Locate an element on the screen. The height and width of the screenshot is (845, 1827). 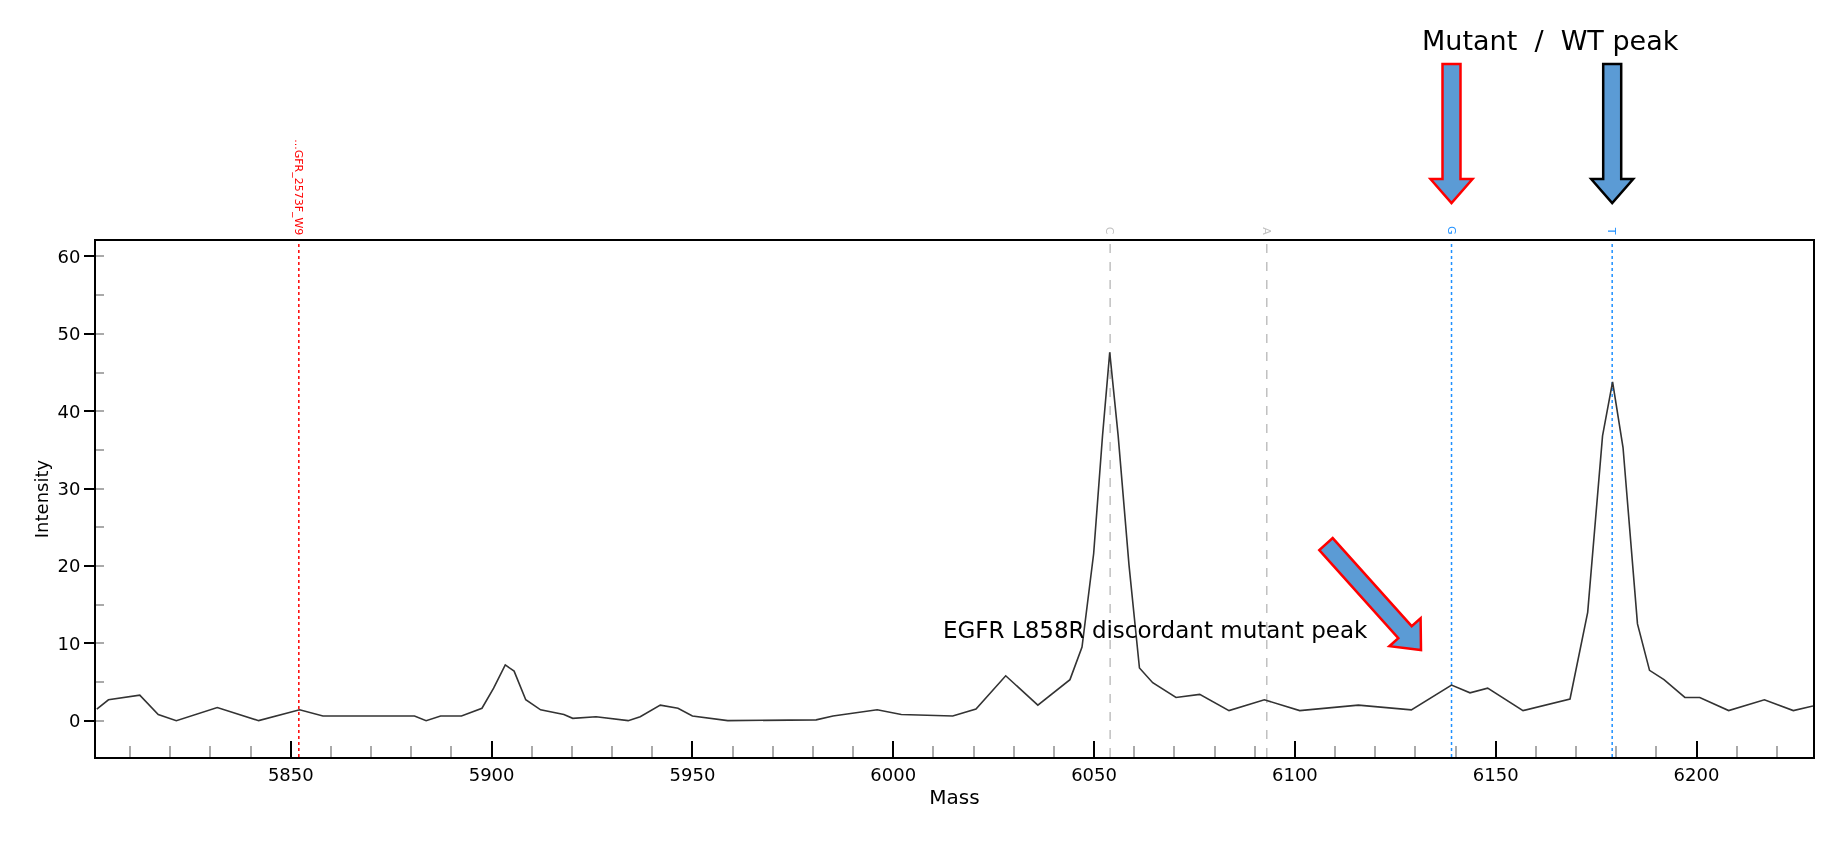
y-tick-label: 30 is located at coordinates (69, 488).